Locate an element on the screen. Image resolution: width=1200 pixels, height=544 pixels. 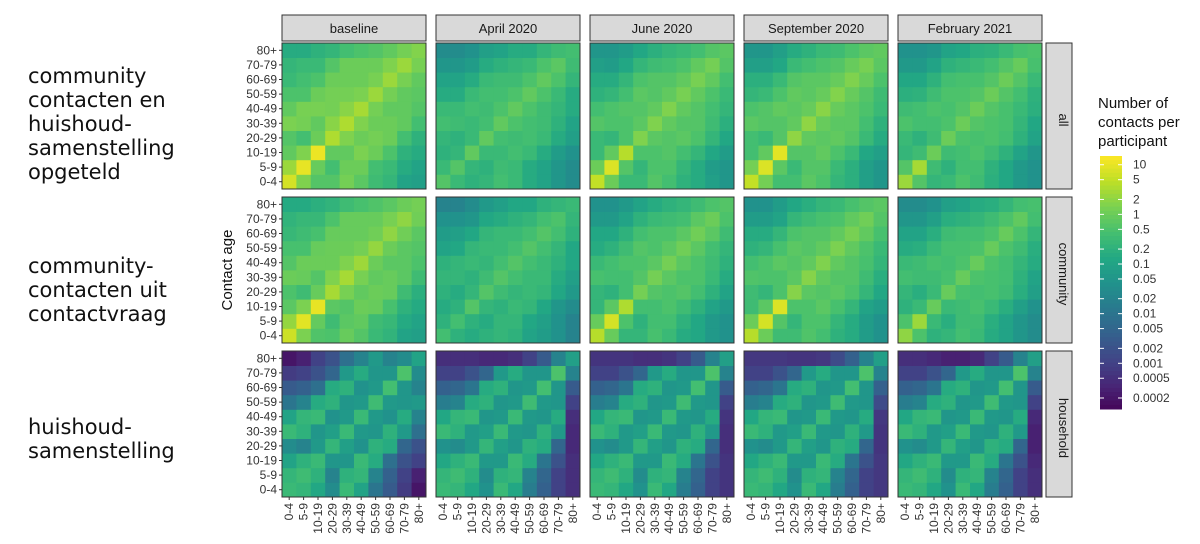
panel-border is located at coordinates (508, 270).